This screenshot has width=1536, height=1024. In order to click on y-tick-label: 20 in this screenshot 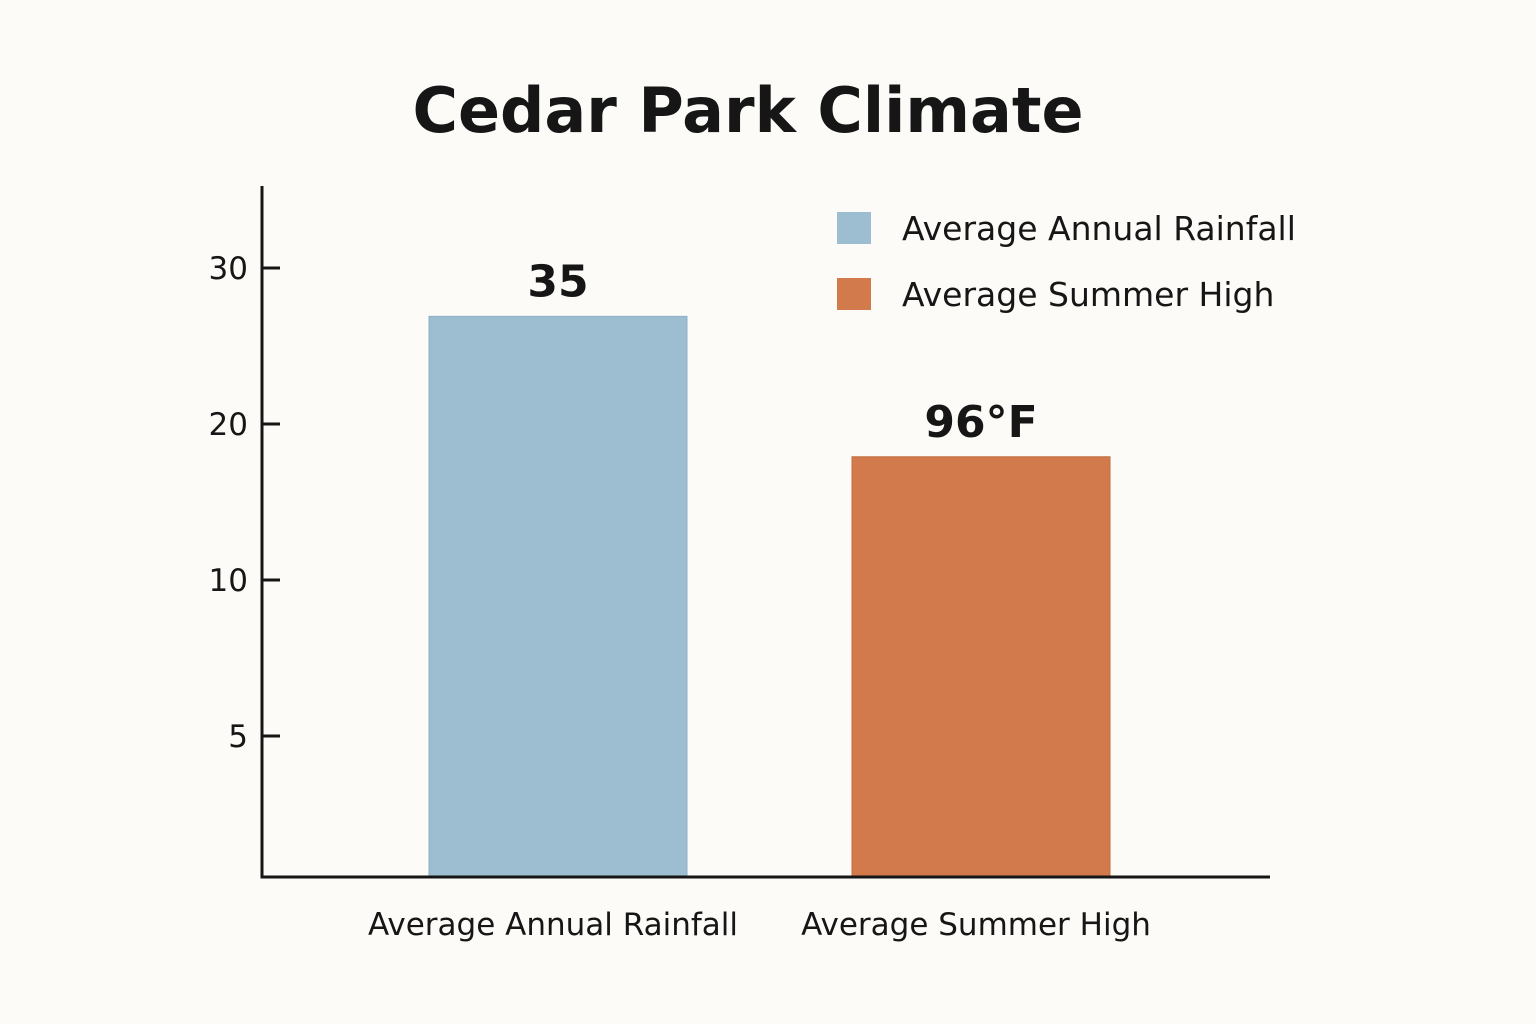, I will do `click(228, 425)`.